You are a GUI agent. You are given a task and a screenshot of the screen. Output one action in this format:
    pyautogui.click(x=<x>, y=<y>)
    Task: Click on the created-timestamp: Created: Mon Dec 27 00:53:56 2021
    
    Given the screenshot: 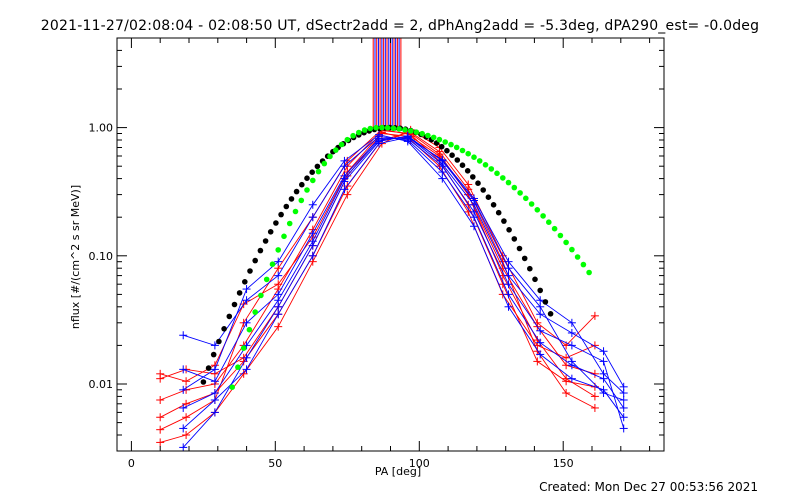 What is the action you would take?
    pyautogui.click(x=648, y=487)
    